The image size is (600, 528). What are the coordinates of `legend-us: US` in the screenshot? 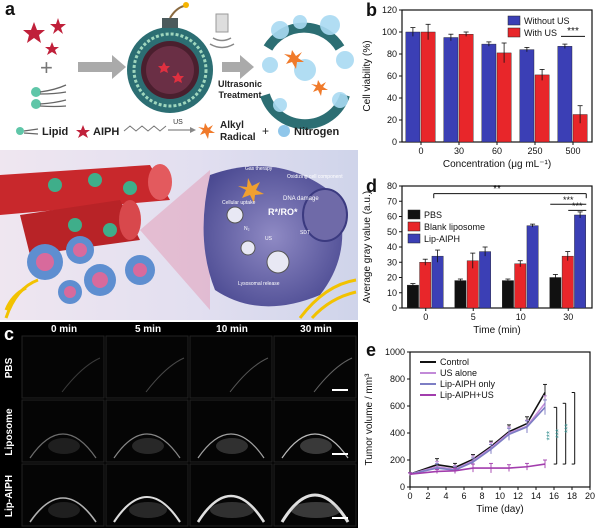 It's located at (178, 122).